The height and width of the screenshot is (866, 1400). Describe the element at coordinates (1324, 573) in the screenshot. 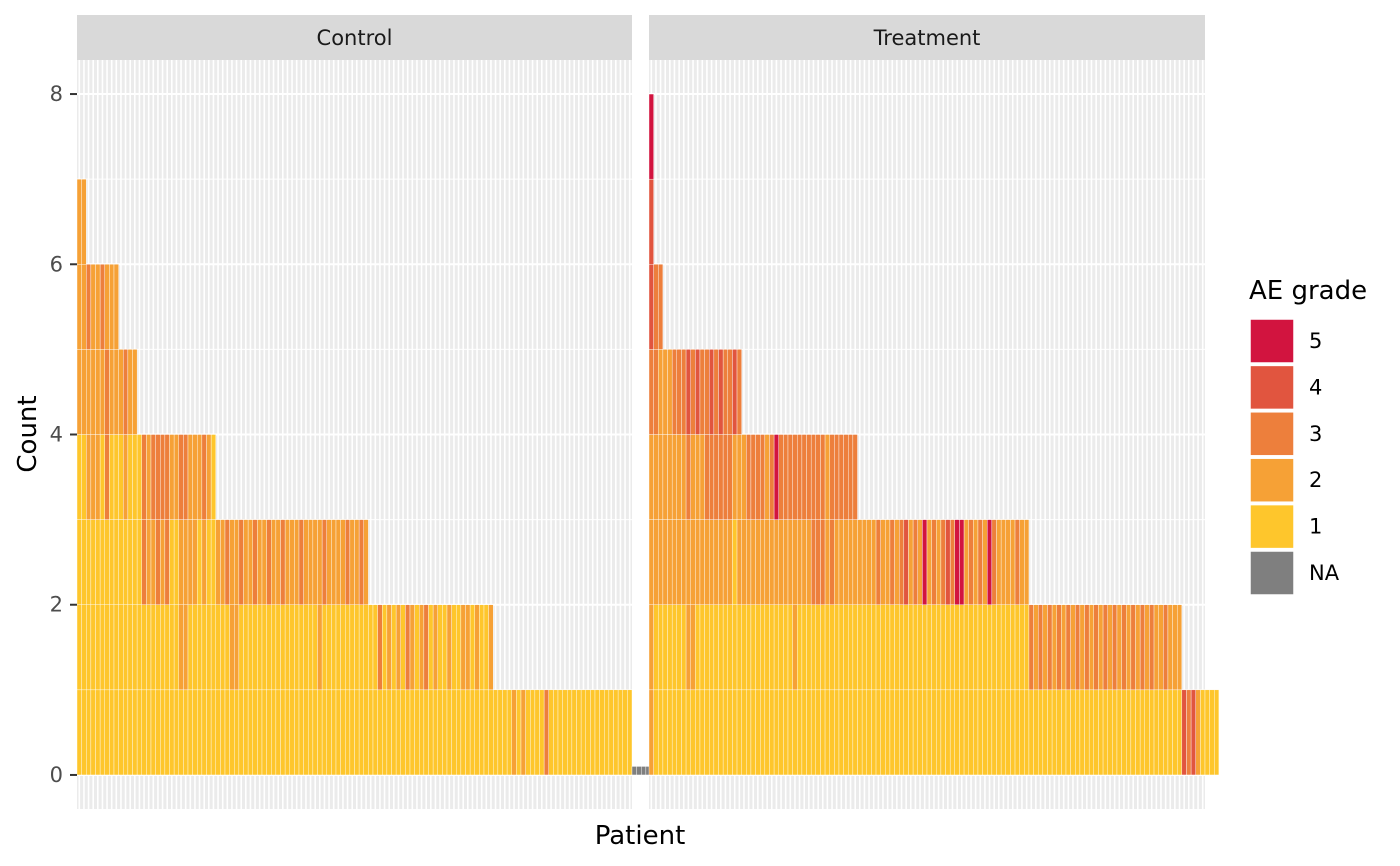

I see `legend-label-na: NA` at that location.